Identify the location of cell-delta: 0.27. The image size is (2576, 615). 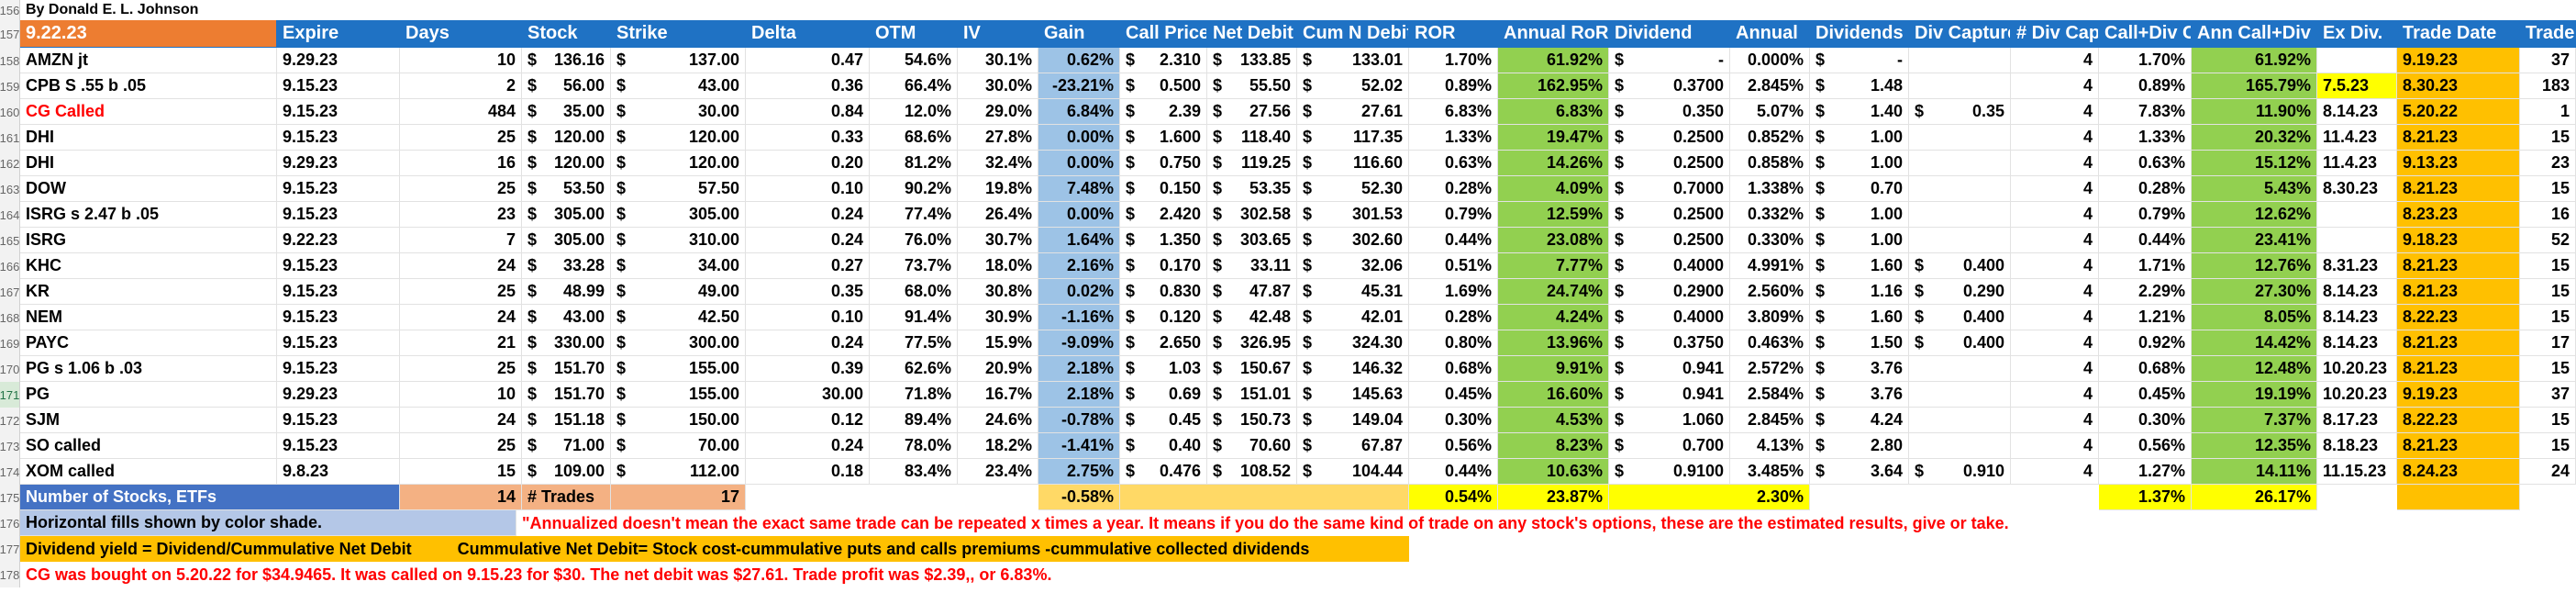
(808, 266).